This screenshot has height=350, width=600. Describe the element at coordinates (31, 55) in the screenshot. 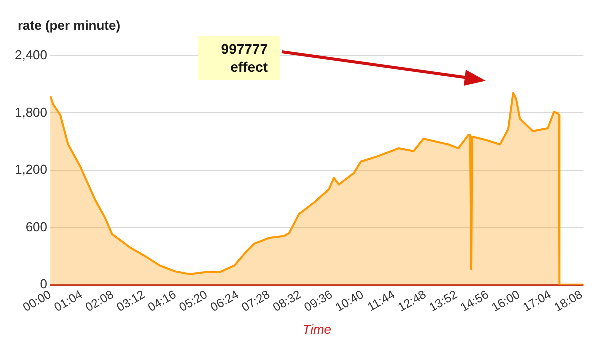

I see `y-tick-label: 2,400` at that location.